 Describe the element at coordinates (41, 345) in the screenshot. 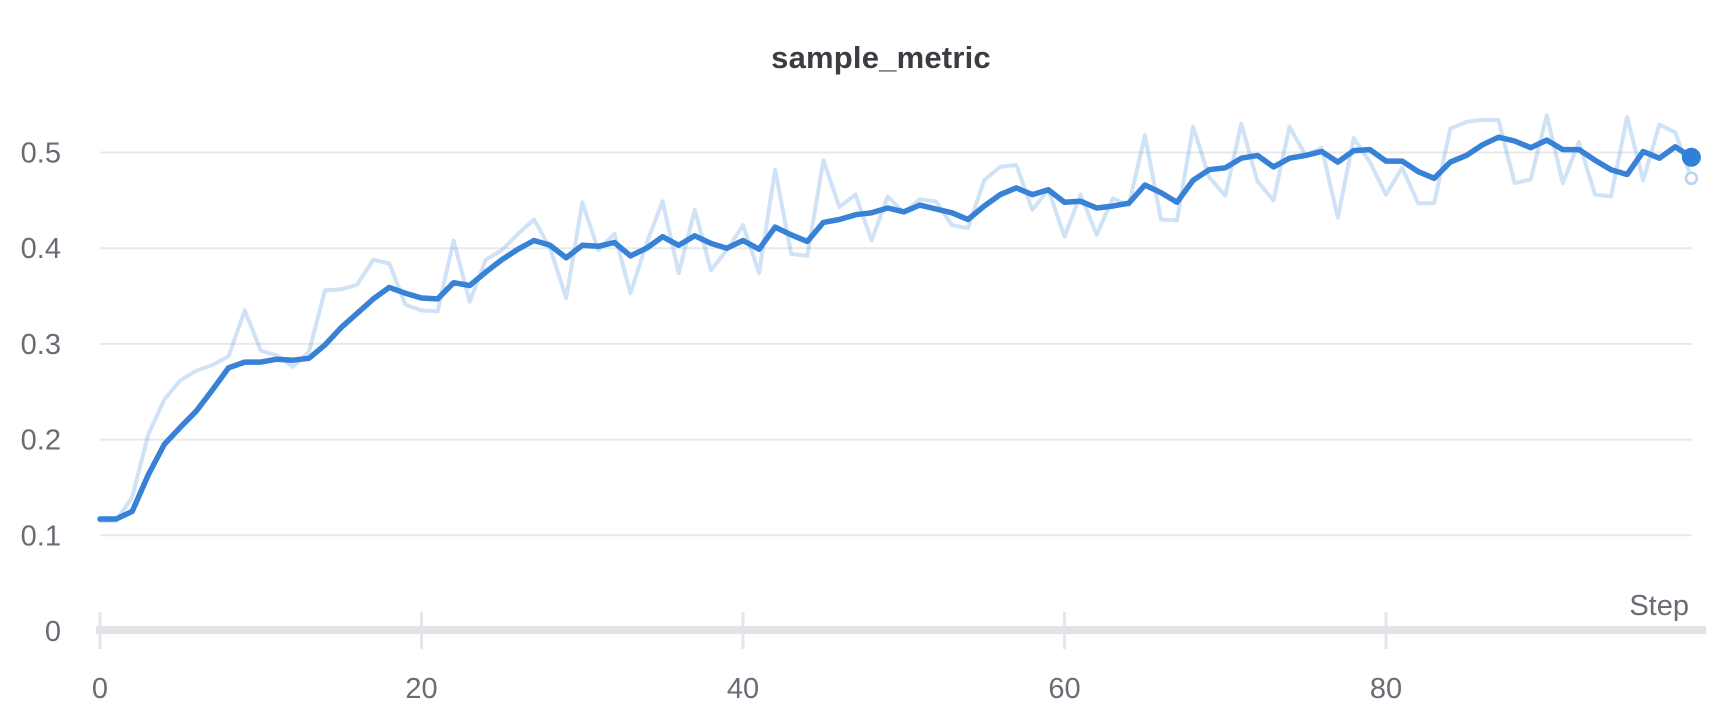

I see `y-tick-label: 0.3` at that location.